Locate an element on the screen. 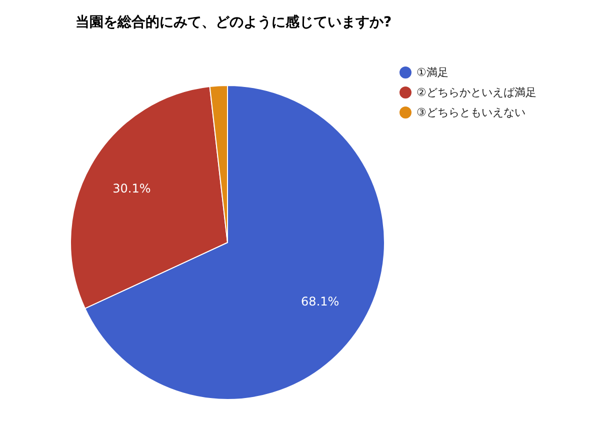 The image size is (610, 430). data-label: 68.1% is located at coordinates (320, 301).